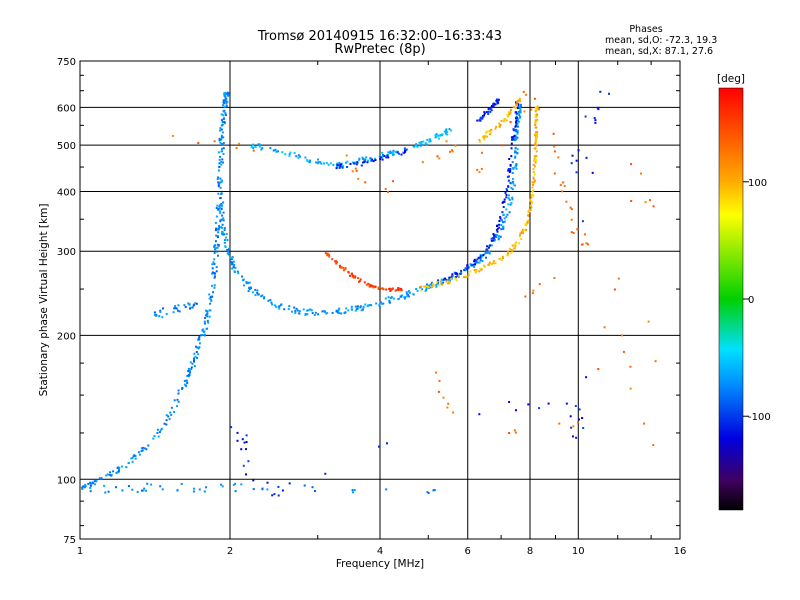 This screenshot has width=800, height=600. Describe the element at coordinates (731, 79) in the screenshot. I see `colorbar-label: [deg]` at that location.